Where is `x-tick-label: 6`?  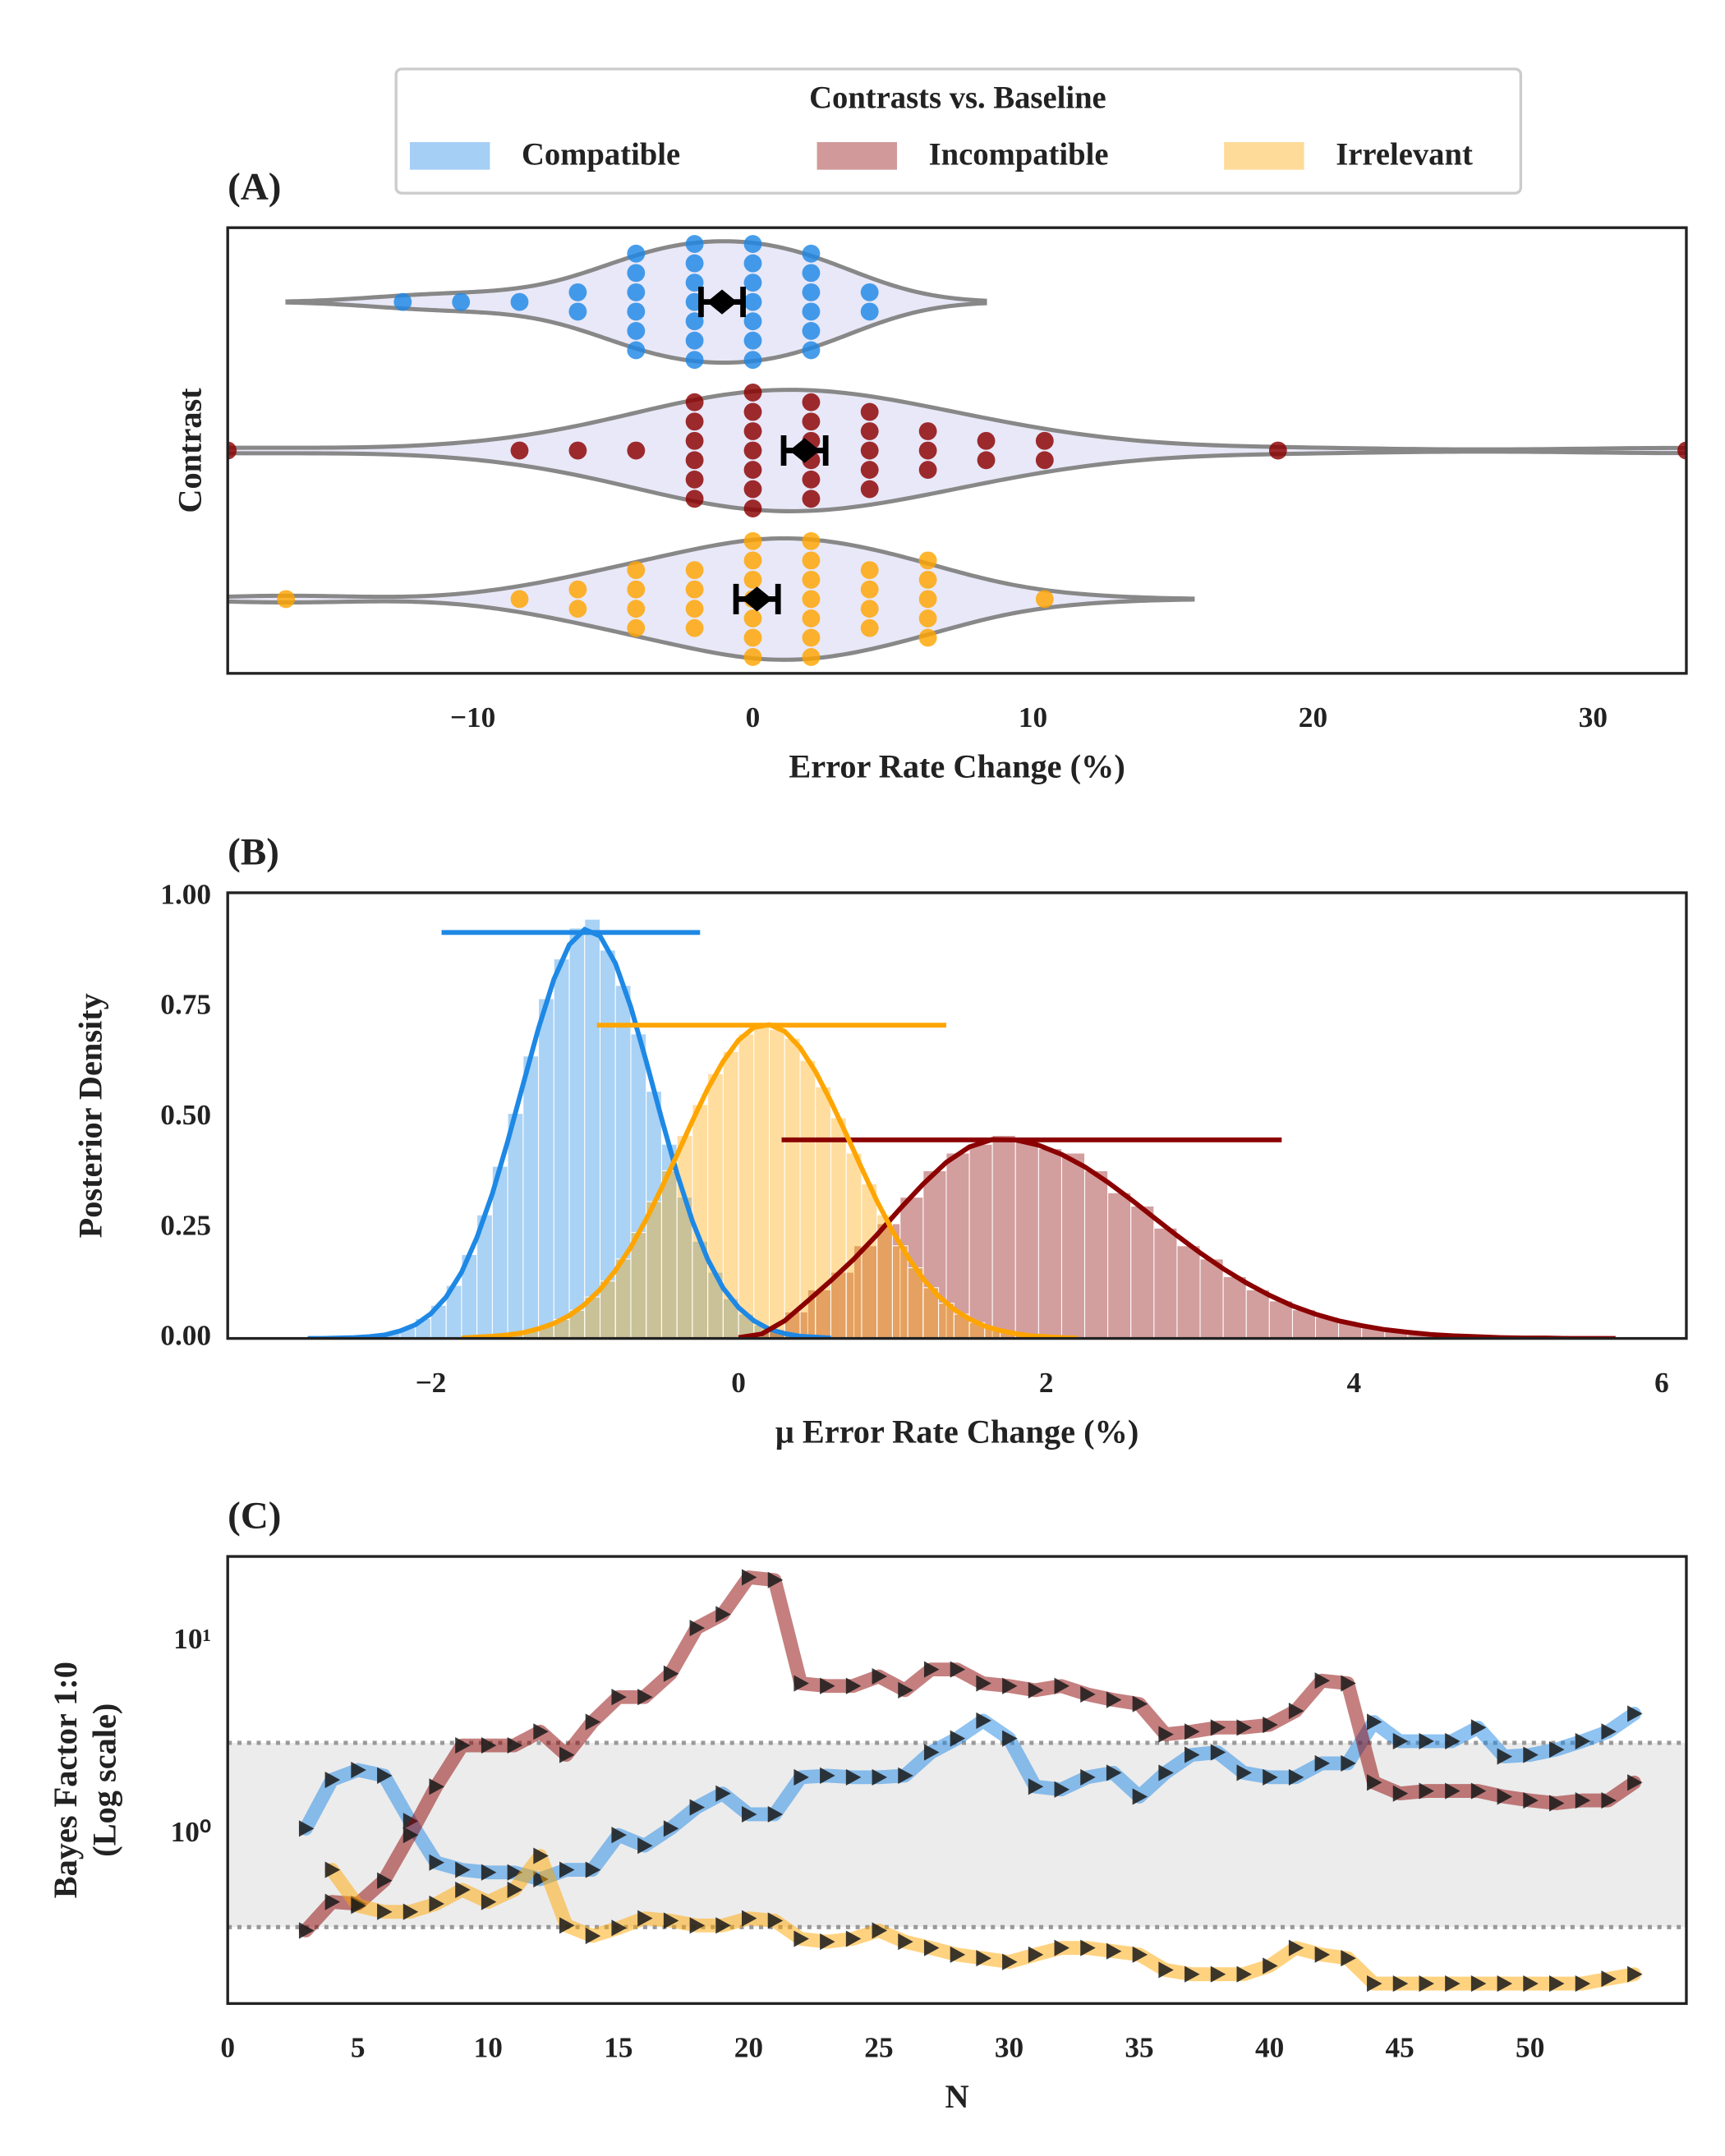
x-tick-label: 6 is located at coordinates (1661, 1383).